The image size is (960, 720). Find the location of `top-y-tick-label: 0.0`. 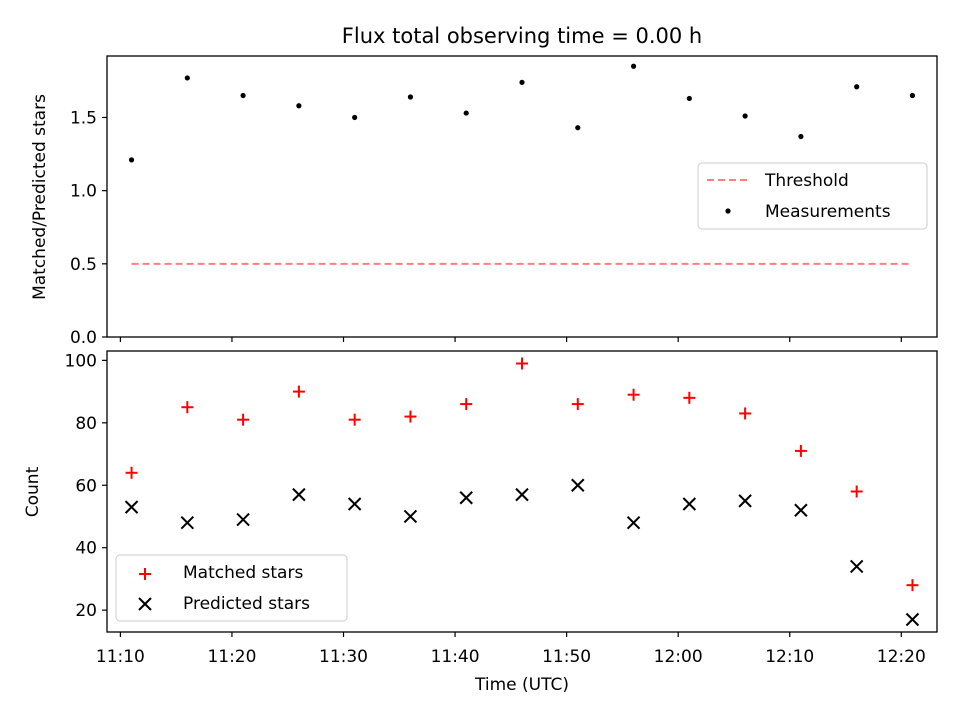

top-y-tick-label: 0.0 is located at coordinates (83, 338).